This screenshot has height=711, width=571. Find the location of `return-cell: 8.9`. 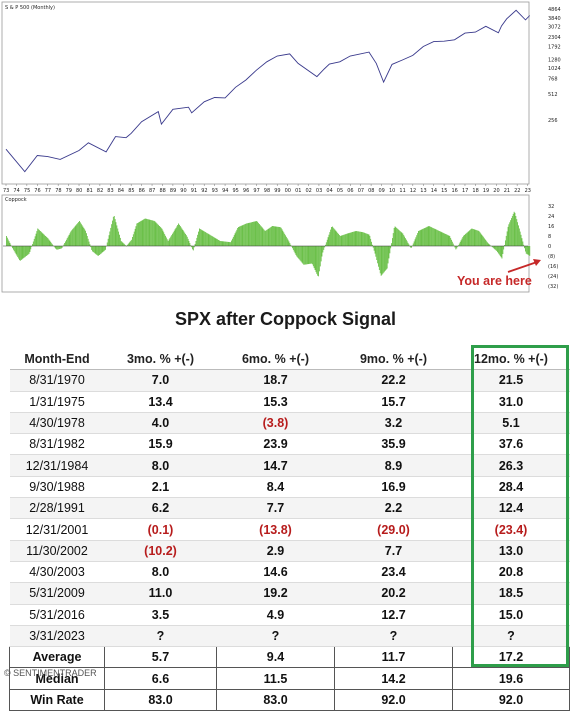

return-cell: 8.9 is located at coordinates (394, 465).